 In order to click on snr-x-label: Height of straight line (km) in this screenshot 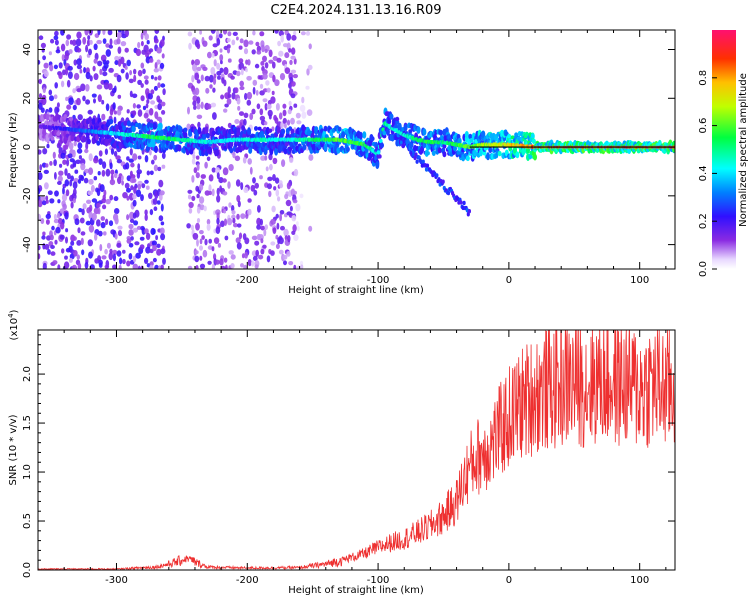, I will do `click(356, 590)`.